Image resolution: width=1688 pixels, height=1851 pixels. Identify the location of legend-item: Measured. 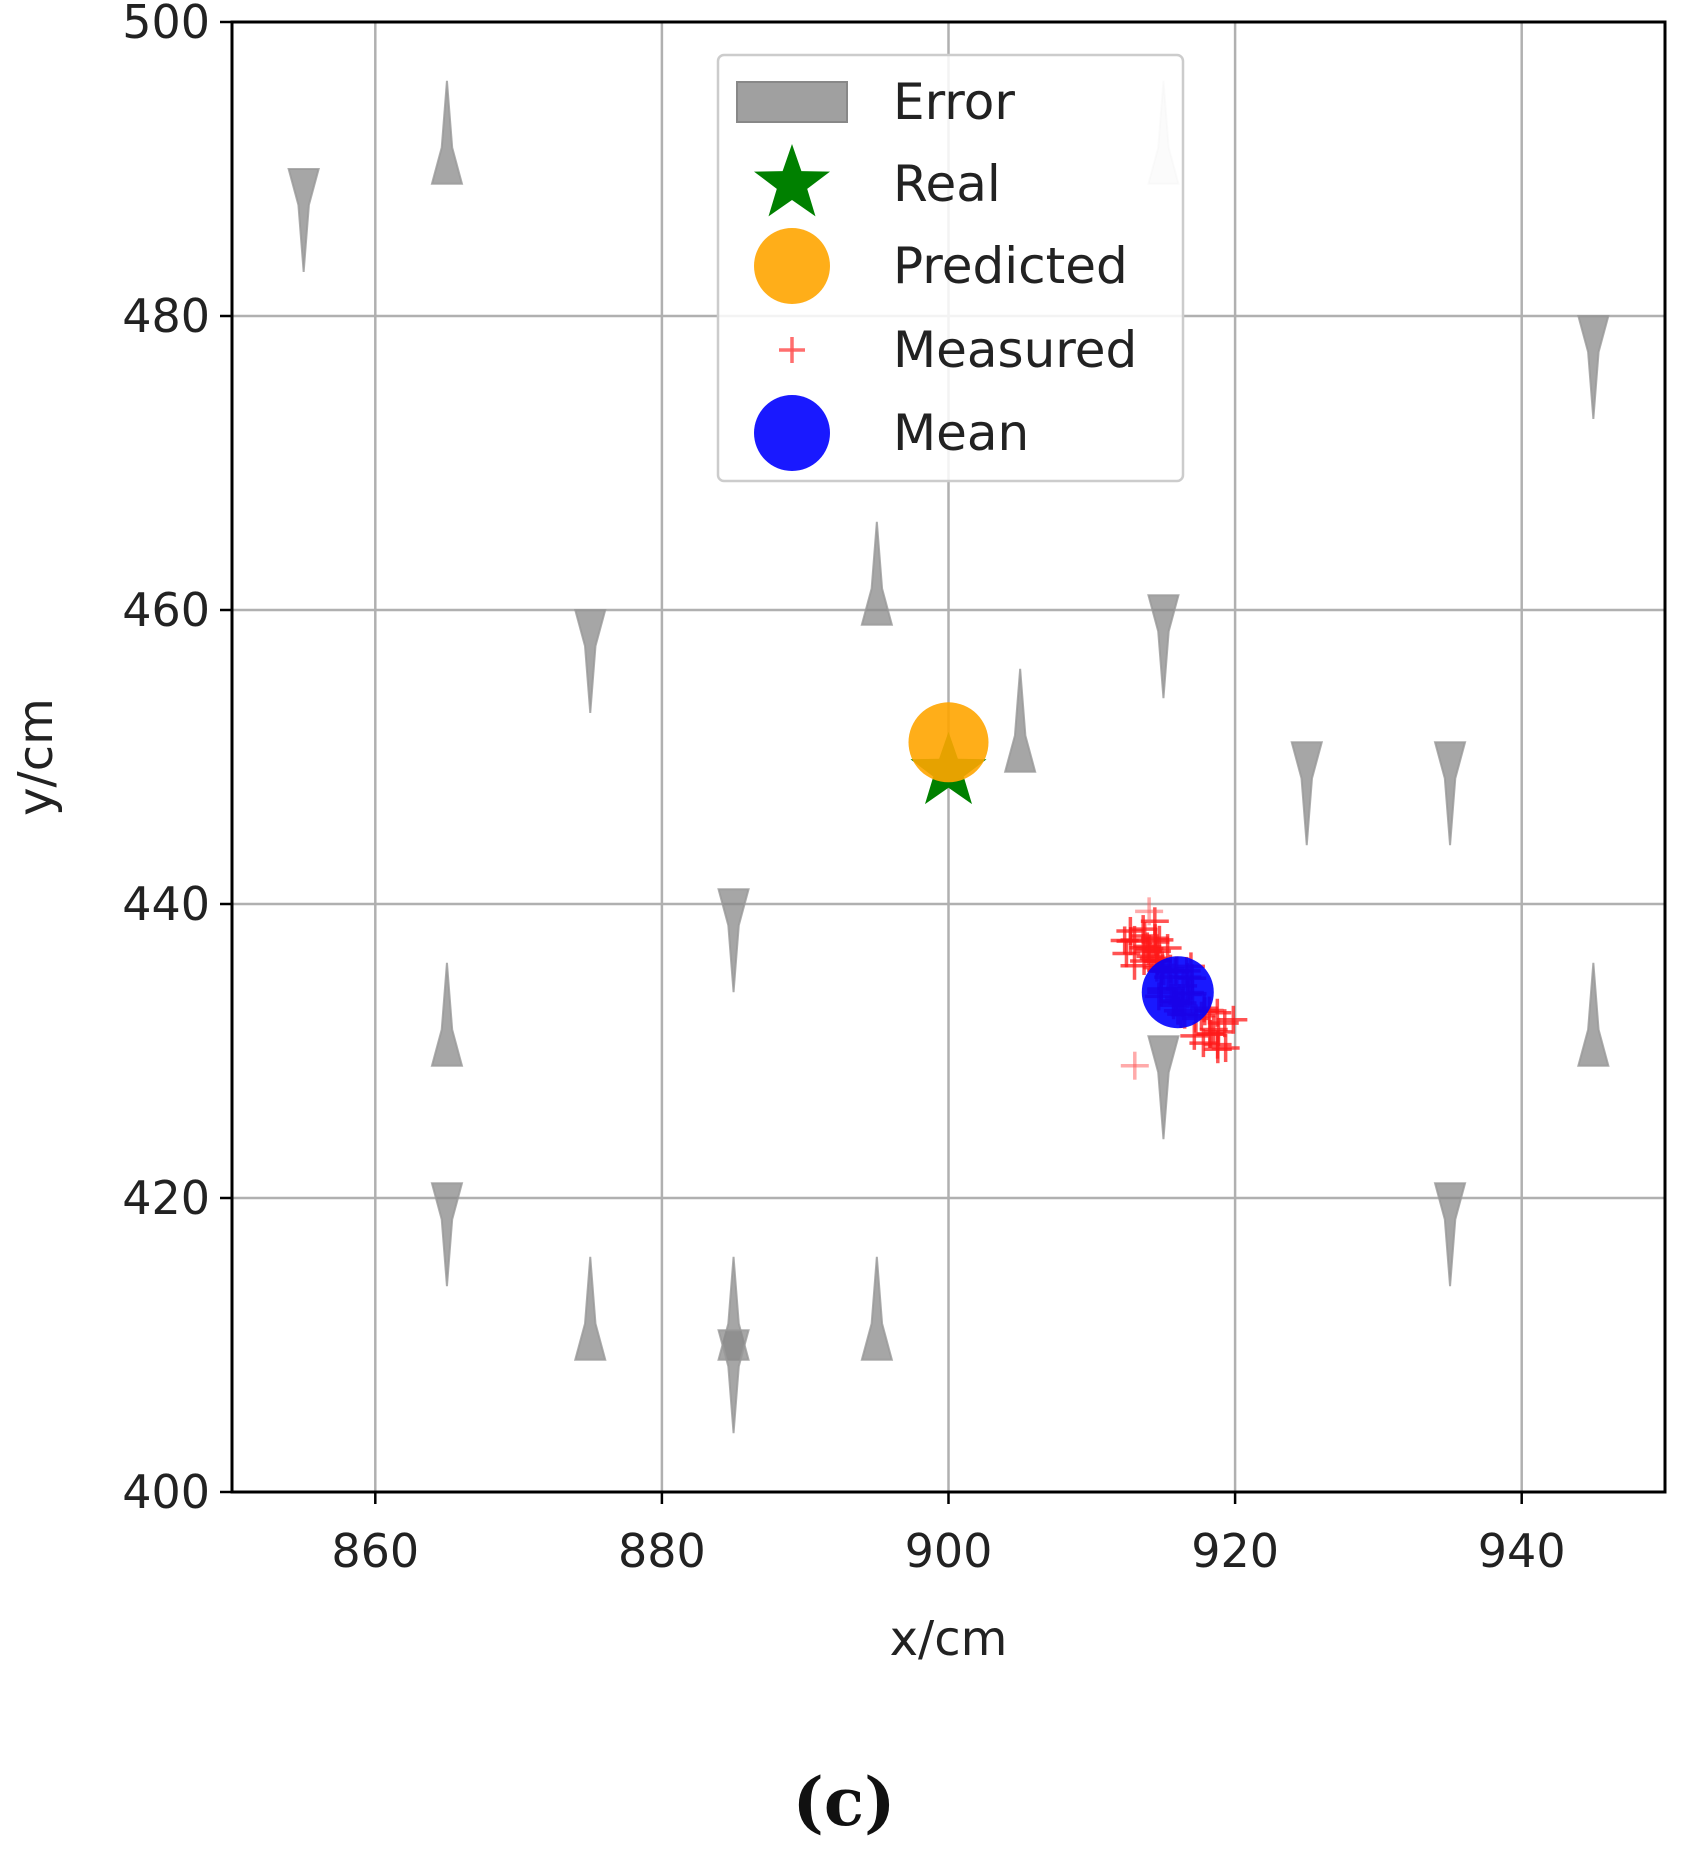
(958, 350).